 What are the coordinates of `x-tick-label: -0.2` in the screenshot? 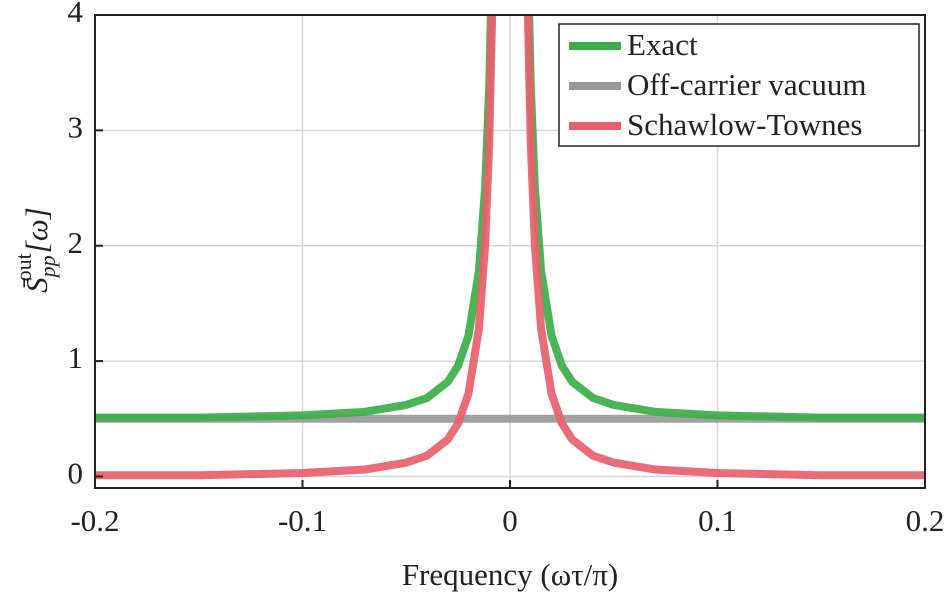 It's located at (94, 520).